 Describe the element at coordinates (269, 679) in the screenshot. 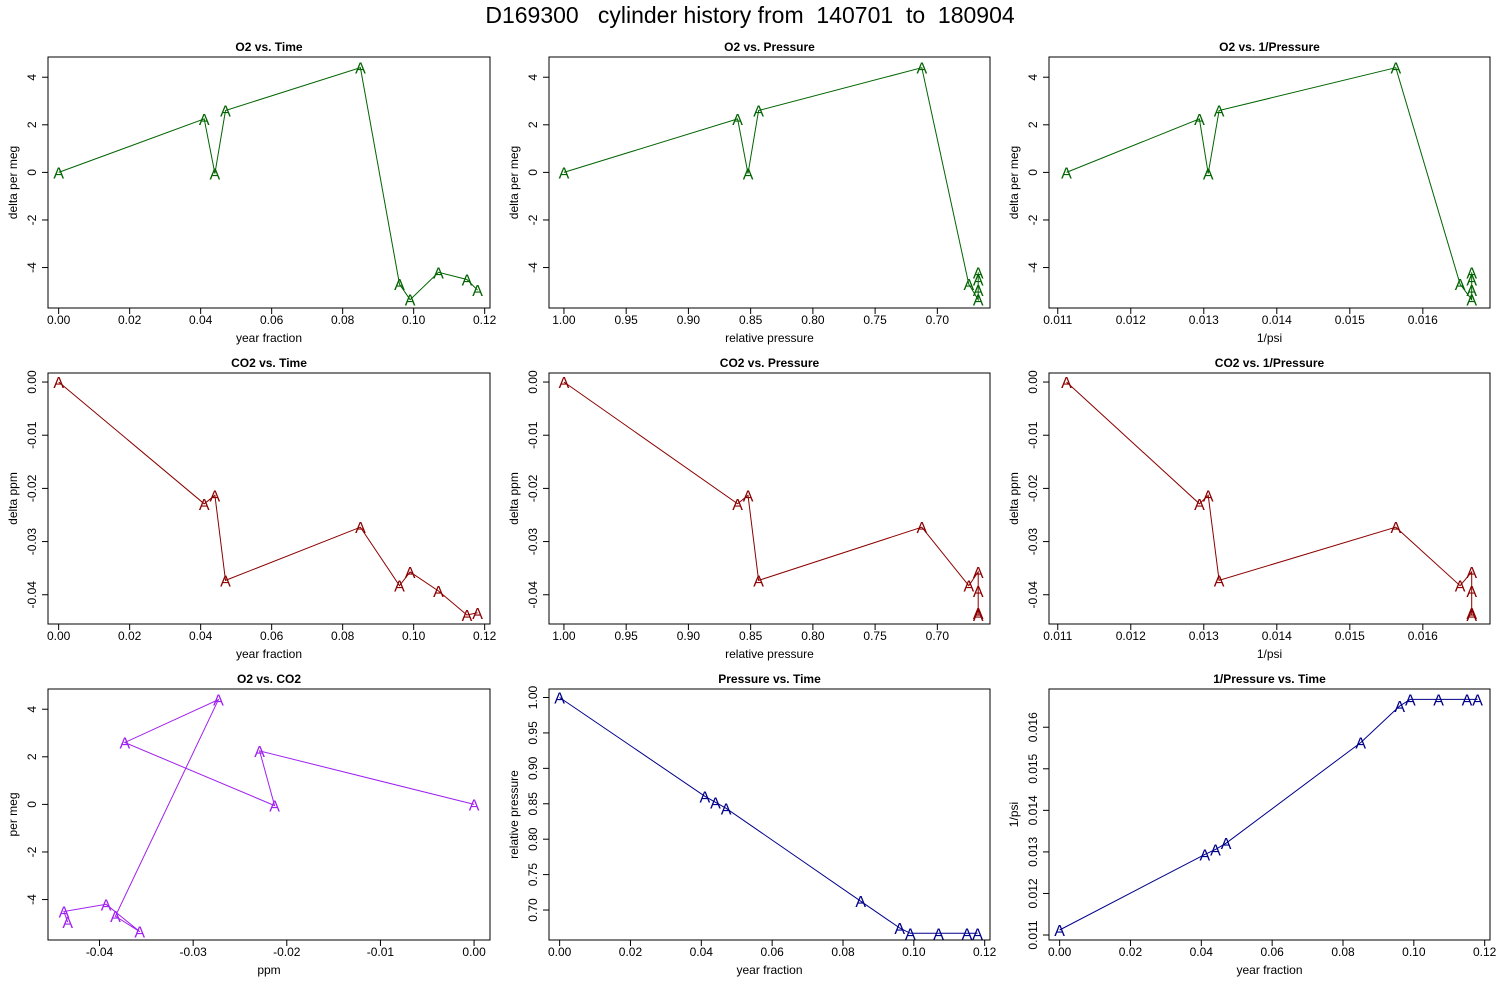

I see `chart-title: O2 vs. CO2` at that location.